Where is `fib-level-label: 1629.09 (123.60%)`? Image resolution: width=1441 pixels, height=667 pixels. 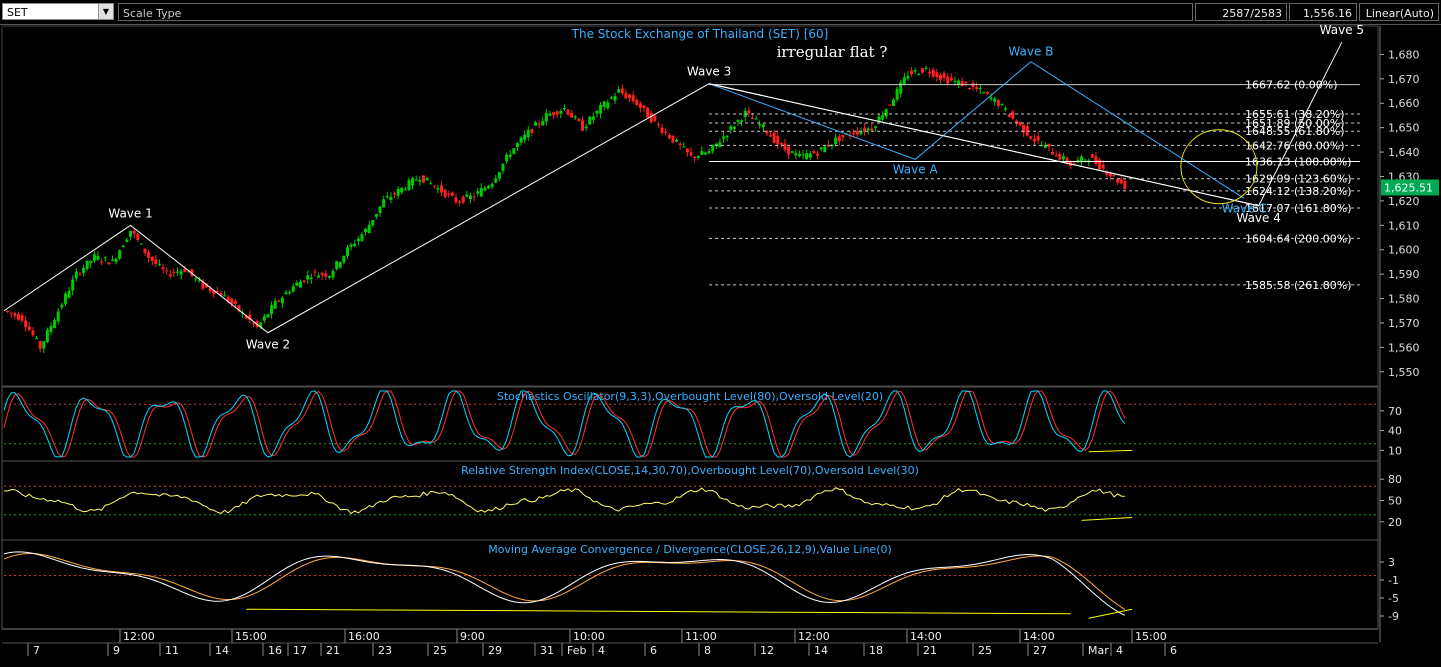 fib-level-label: 1629.09 (123.60%) is located at coordinates (1298, 179).